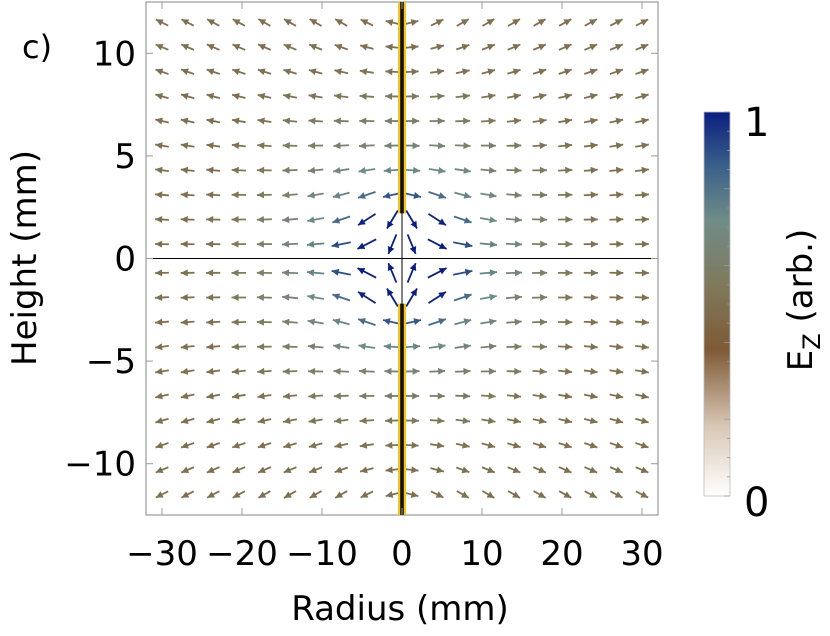 The width and height of the screenshot is (830, 636). I want to click on conductors, so click(402, 258).